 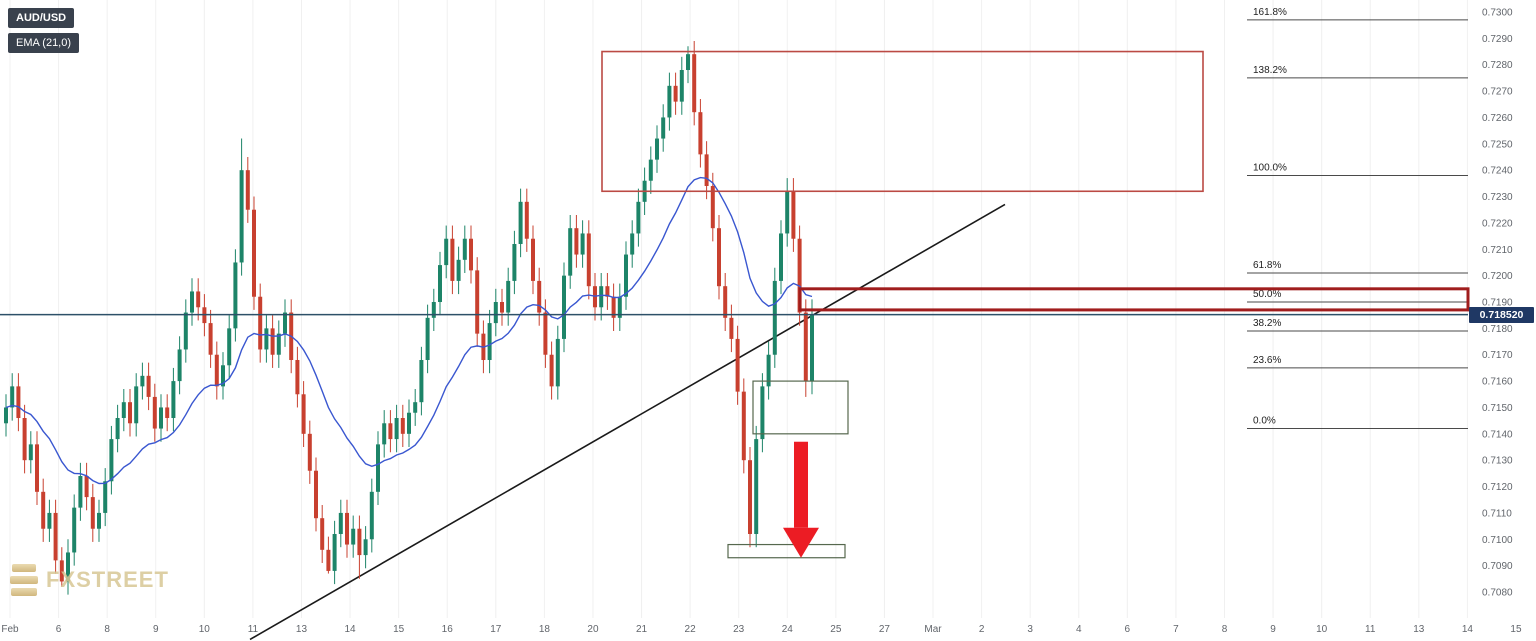 What do you see at coordinates (1270, 70) in the screenshot?
I see `svg-text: 138.2%` at bounding box center [1270, 70].